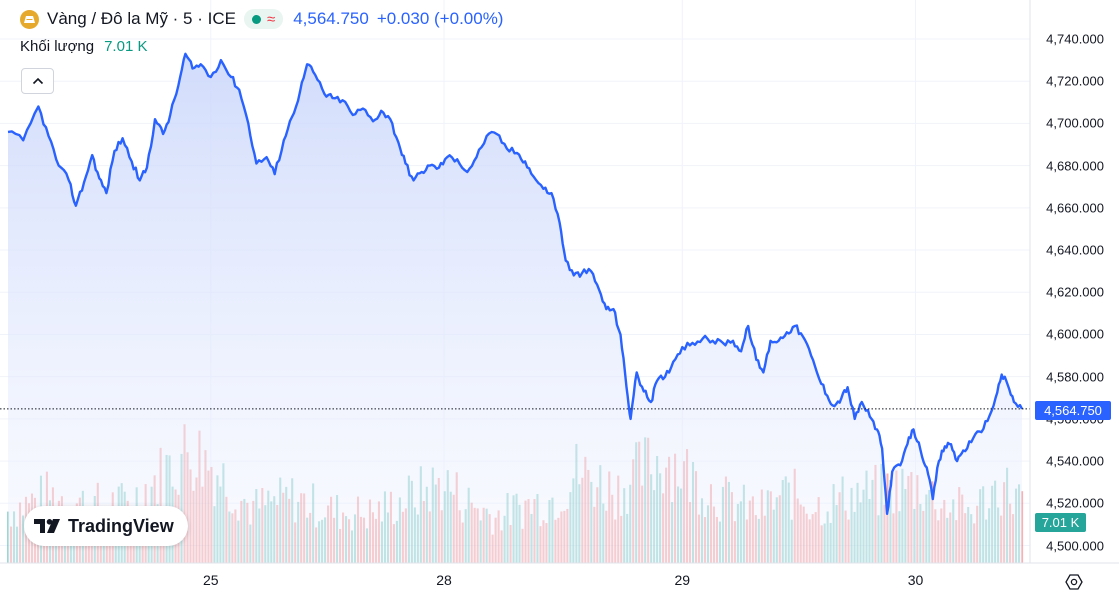 The height and width of the screenshot is (595, 1119). What do you see at coordinates (1075, 208) in the screenshot?
I see `price-tick-label: 4,660.000` at bounding box center [1075, 208].